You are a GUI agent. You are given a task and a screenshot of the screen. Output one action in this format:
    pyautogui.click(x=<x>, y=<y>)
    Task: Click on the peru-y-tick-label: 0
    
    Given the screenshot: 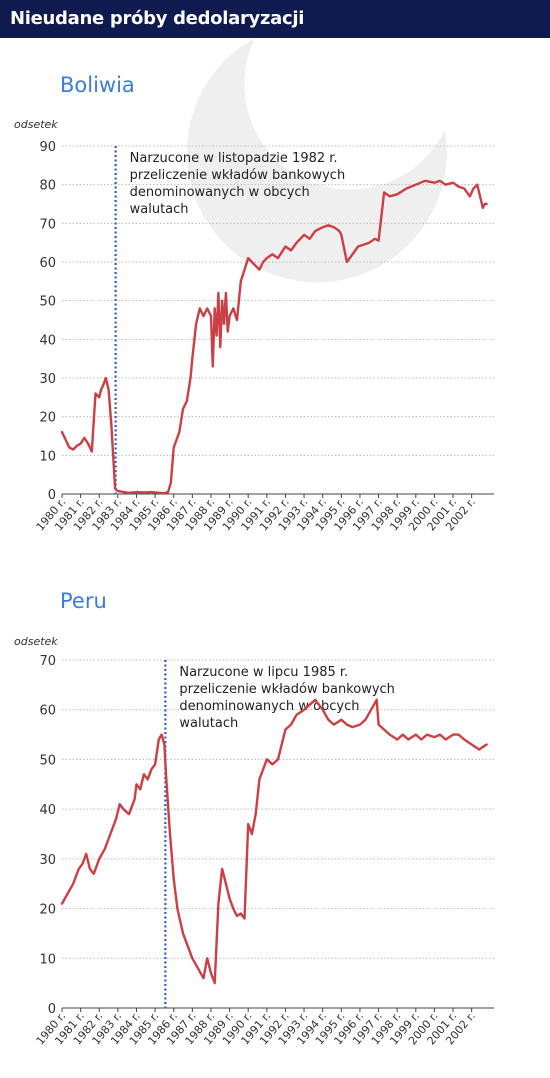 What is the action you would take?
    pyautogui.click(x=52, y=1009)
    